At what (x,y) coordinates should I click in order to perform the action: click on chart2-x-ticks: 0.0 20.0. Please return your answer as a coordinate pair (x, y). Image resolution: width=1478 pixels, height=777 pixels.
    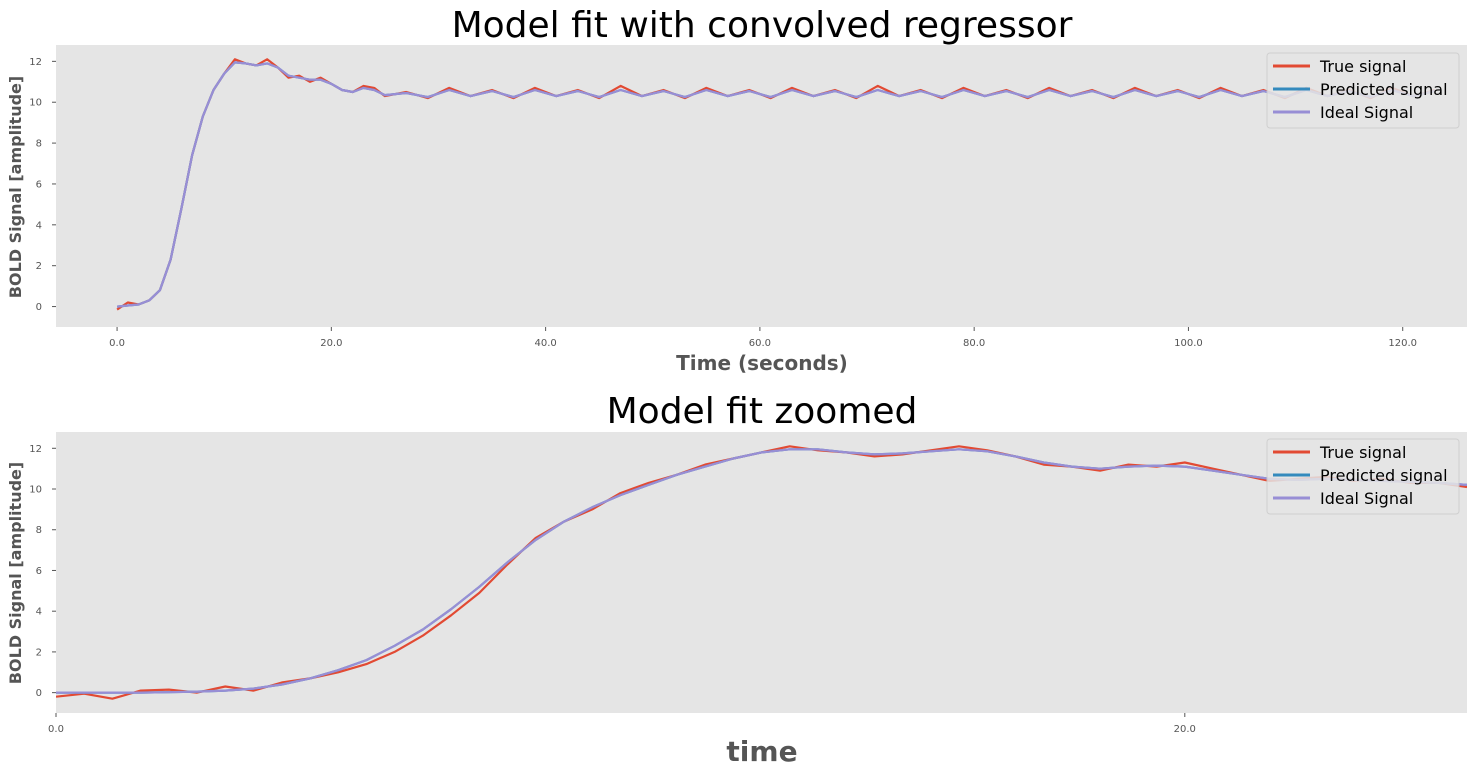
    Looking at the image, I should click on (622, 724).